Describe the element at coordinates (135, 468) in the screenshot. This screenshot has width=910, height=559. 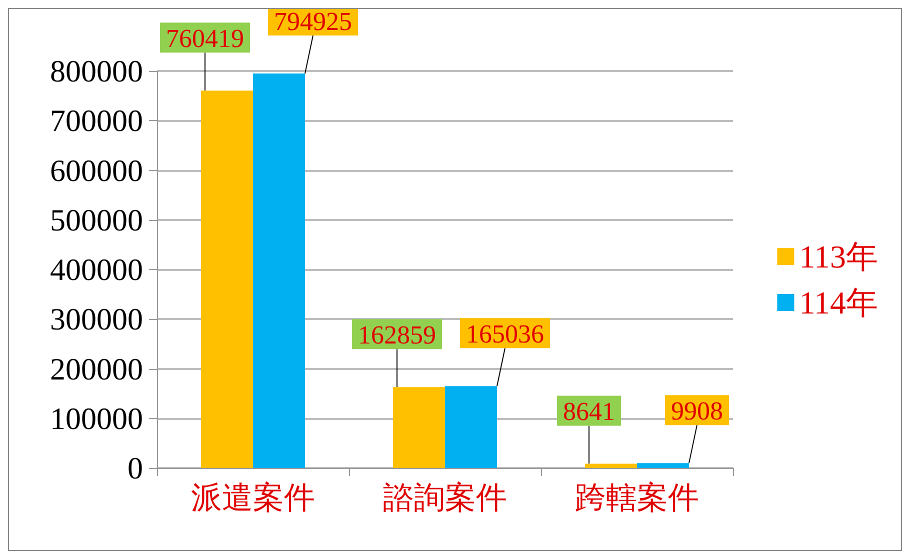
I see `y-tick-label: 0` at that location.